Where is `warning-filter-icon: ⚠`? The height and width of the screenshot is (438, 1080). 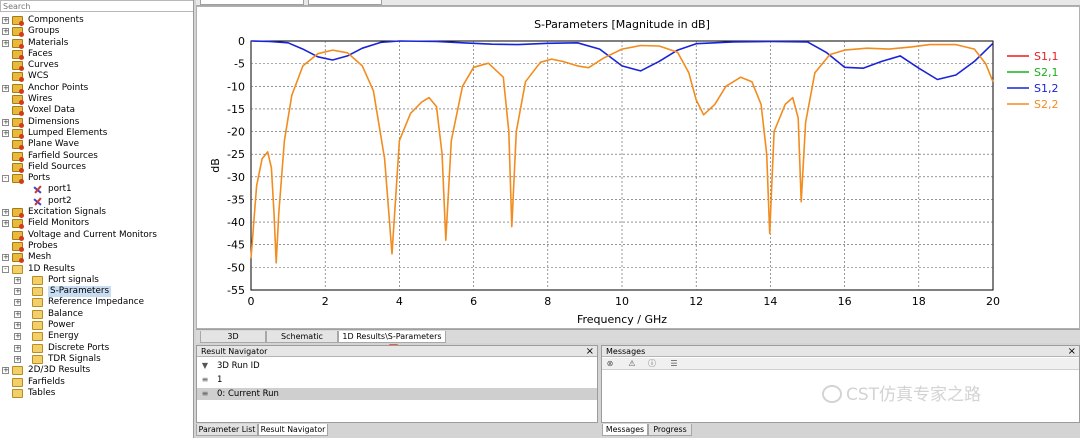 warning-filter-icon: ⚠ is located at coordinates (632, 363).